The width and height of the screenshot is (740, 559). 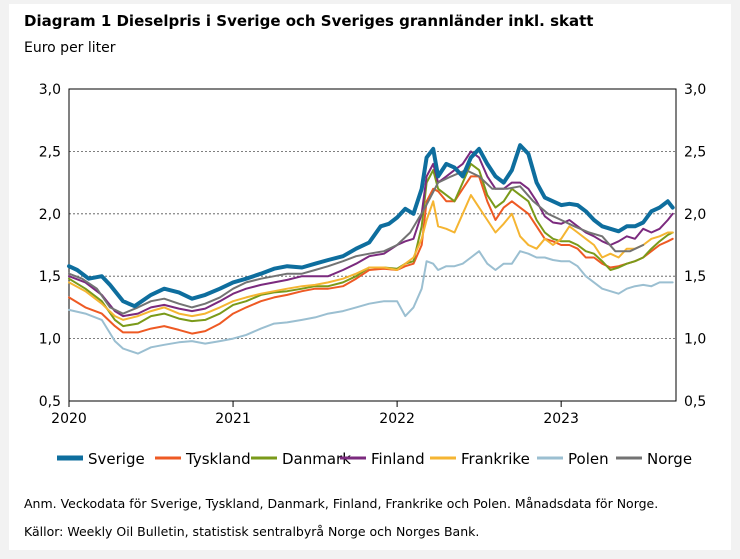 I want to click on legend-label-finland: Finland, so click(x=398, y=459).